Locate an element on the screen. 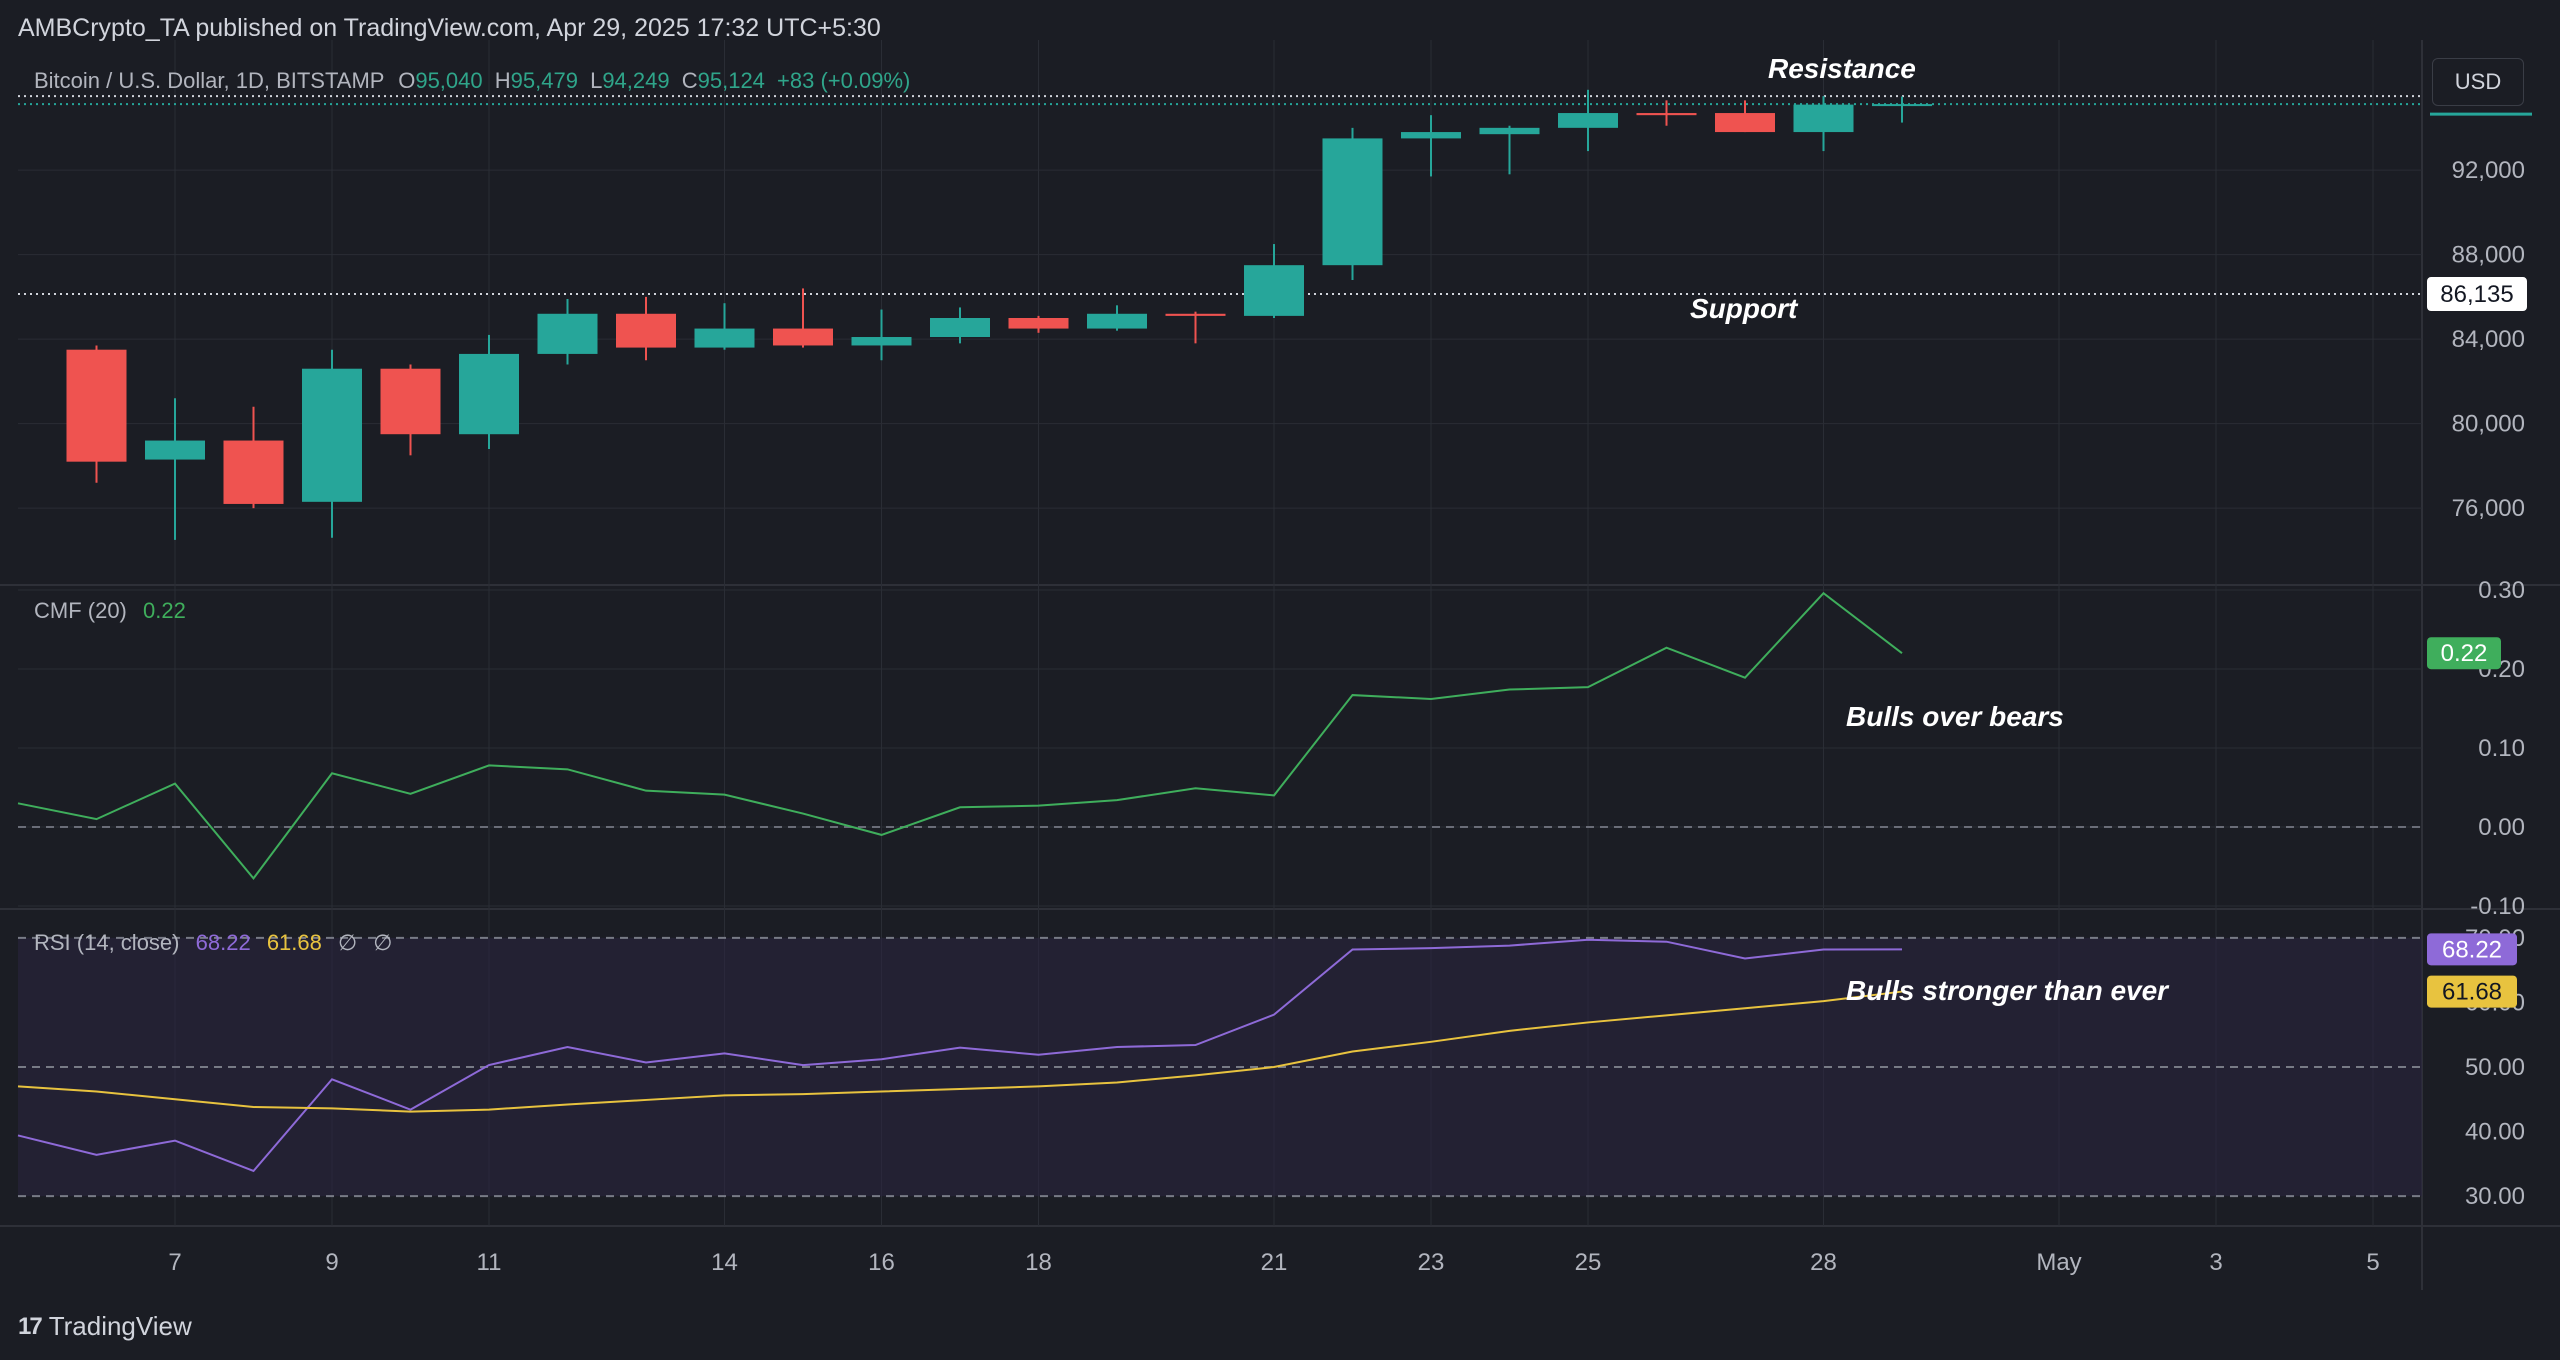 This screenshot has width=2560, height=1360. rsi-na-1: ∅ is located at coordinates (348, 942).